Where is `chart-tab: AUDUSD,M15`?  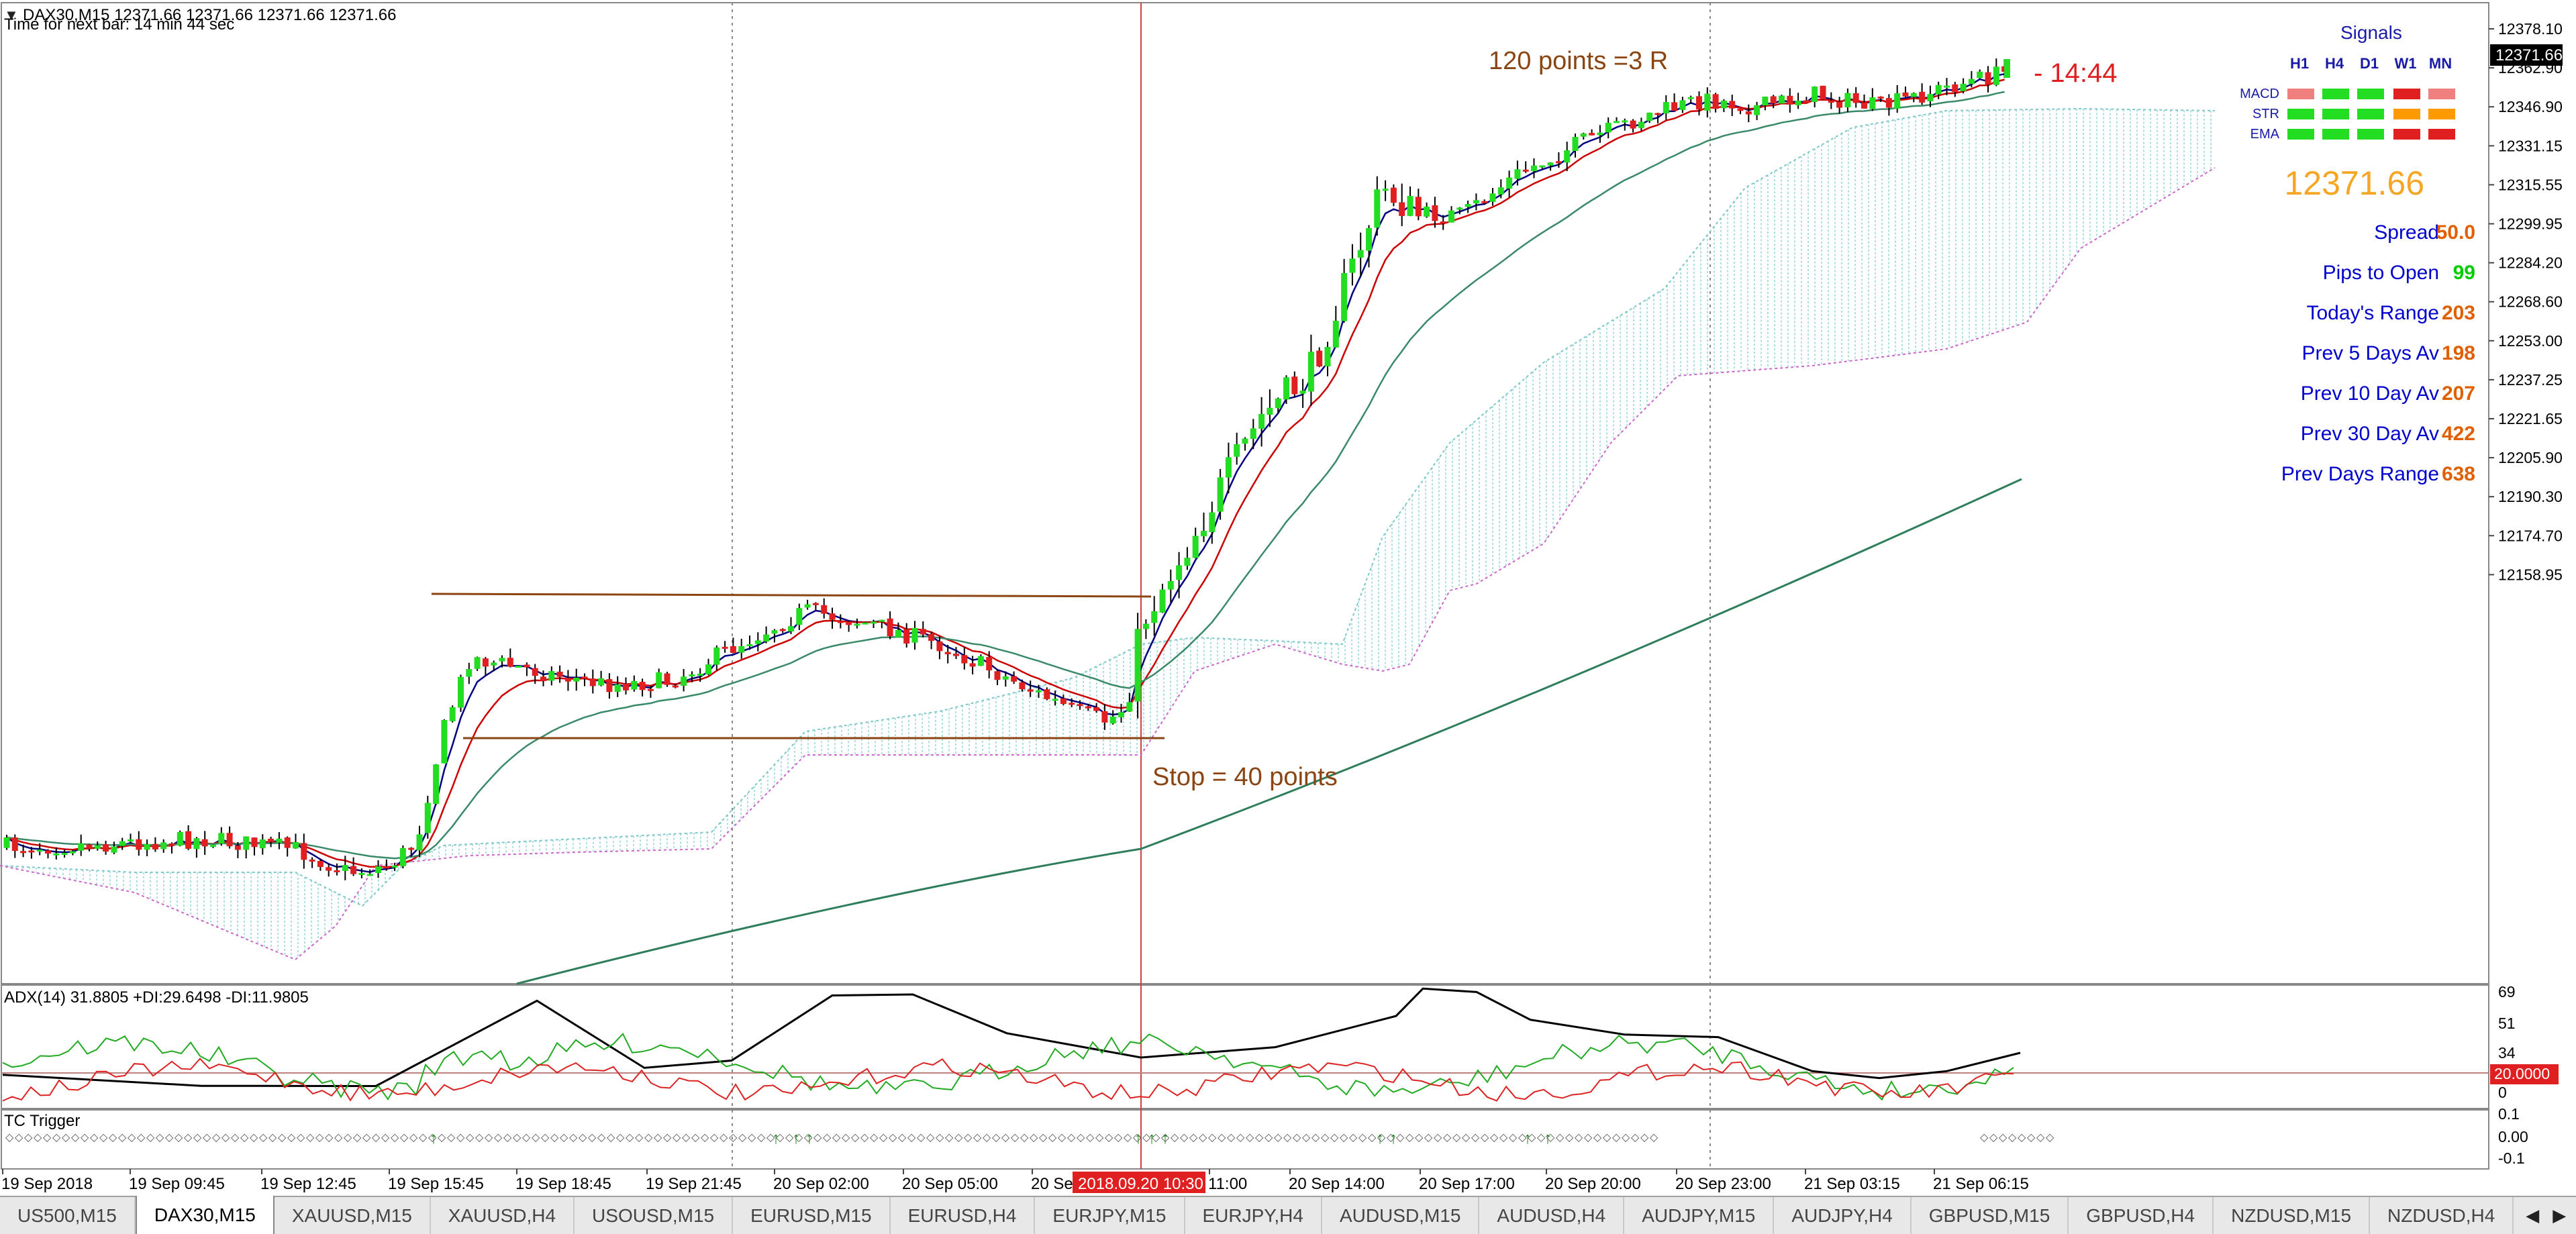 chart-tab: AUDUSD,M15 is located at coordinates (1401, 1215).